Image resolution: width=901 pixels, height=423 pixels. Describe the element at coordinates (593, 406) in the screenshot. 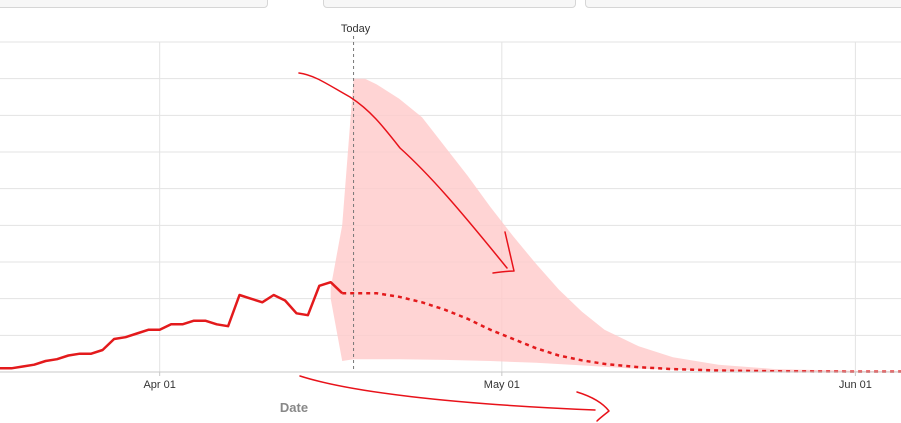

I see `annotation-arrowhead-right-icon` at that location.